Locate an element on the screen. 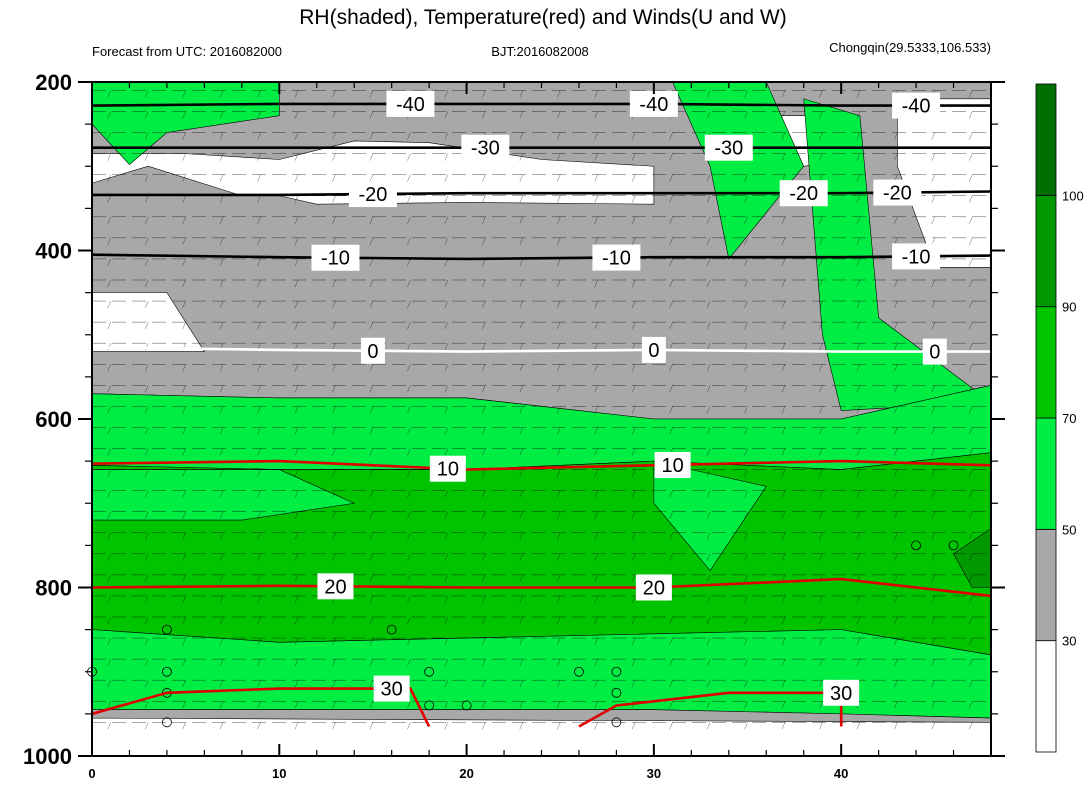  contour-label: -40 is located at coordinates (916, 107).